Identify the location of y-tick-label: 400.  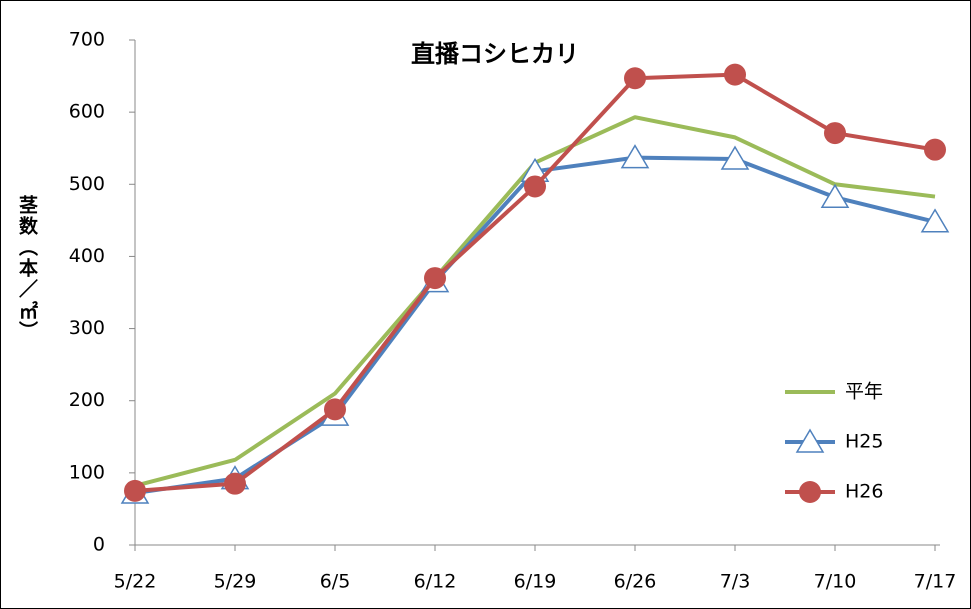
(87, 256).